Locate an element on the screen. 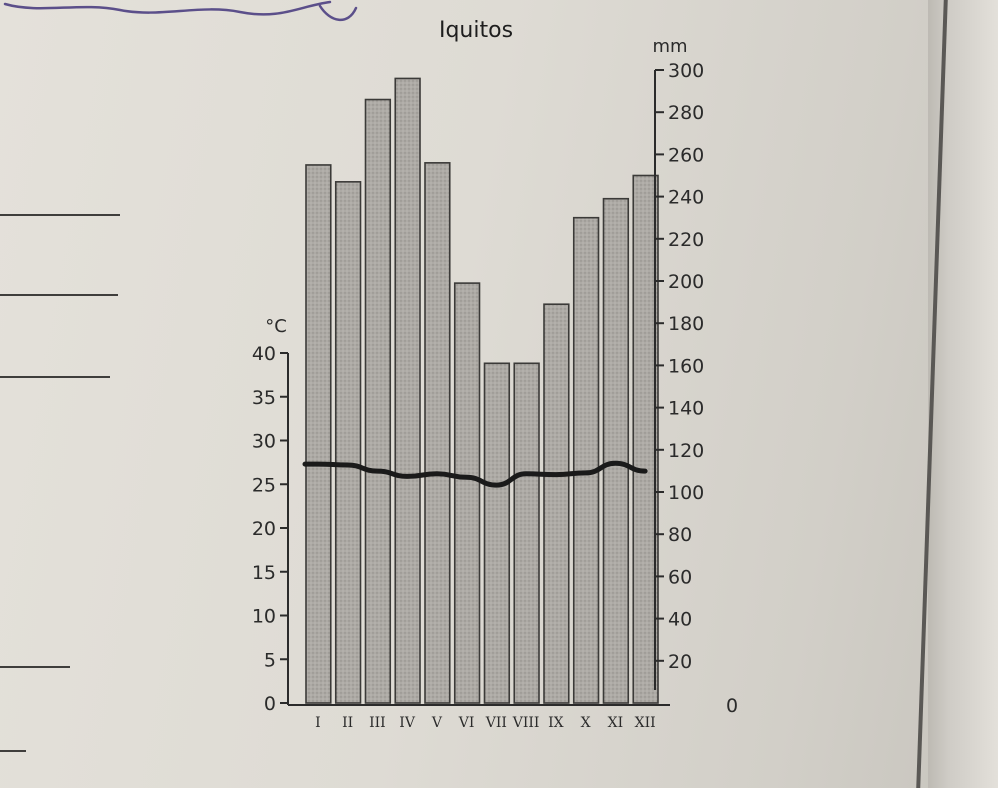 The image size is (998, 788). month-label: VI is located at coordinates (466, 723).